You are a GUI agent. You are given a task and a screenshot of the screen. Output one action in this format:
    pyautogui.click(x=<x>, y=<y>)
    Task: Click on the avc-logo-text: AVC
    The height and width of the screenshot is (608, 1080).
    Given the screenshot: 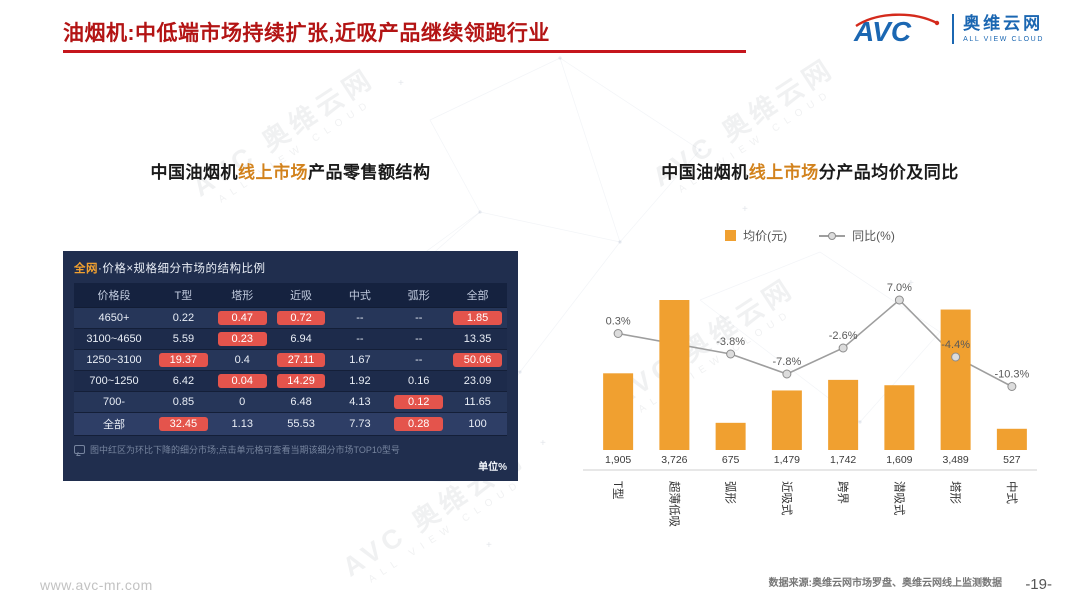 What is the action you would take?
    pyautogui.click(x=882, y=31)
    